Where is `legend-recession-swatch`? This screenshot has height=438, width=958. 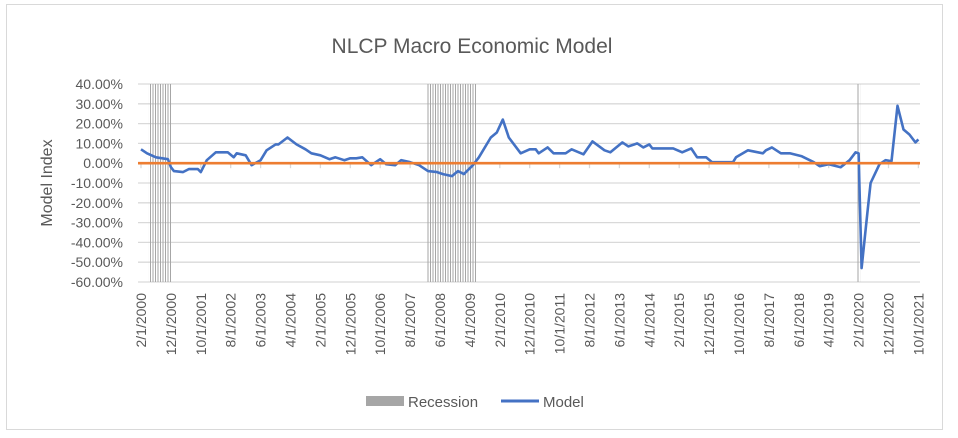 legend-recession-swatch is located at coordinates (385, 401).